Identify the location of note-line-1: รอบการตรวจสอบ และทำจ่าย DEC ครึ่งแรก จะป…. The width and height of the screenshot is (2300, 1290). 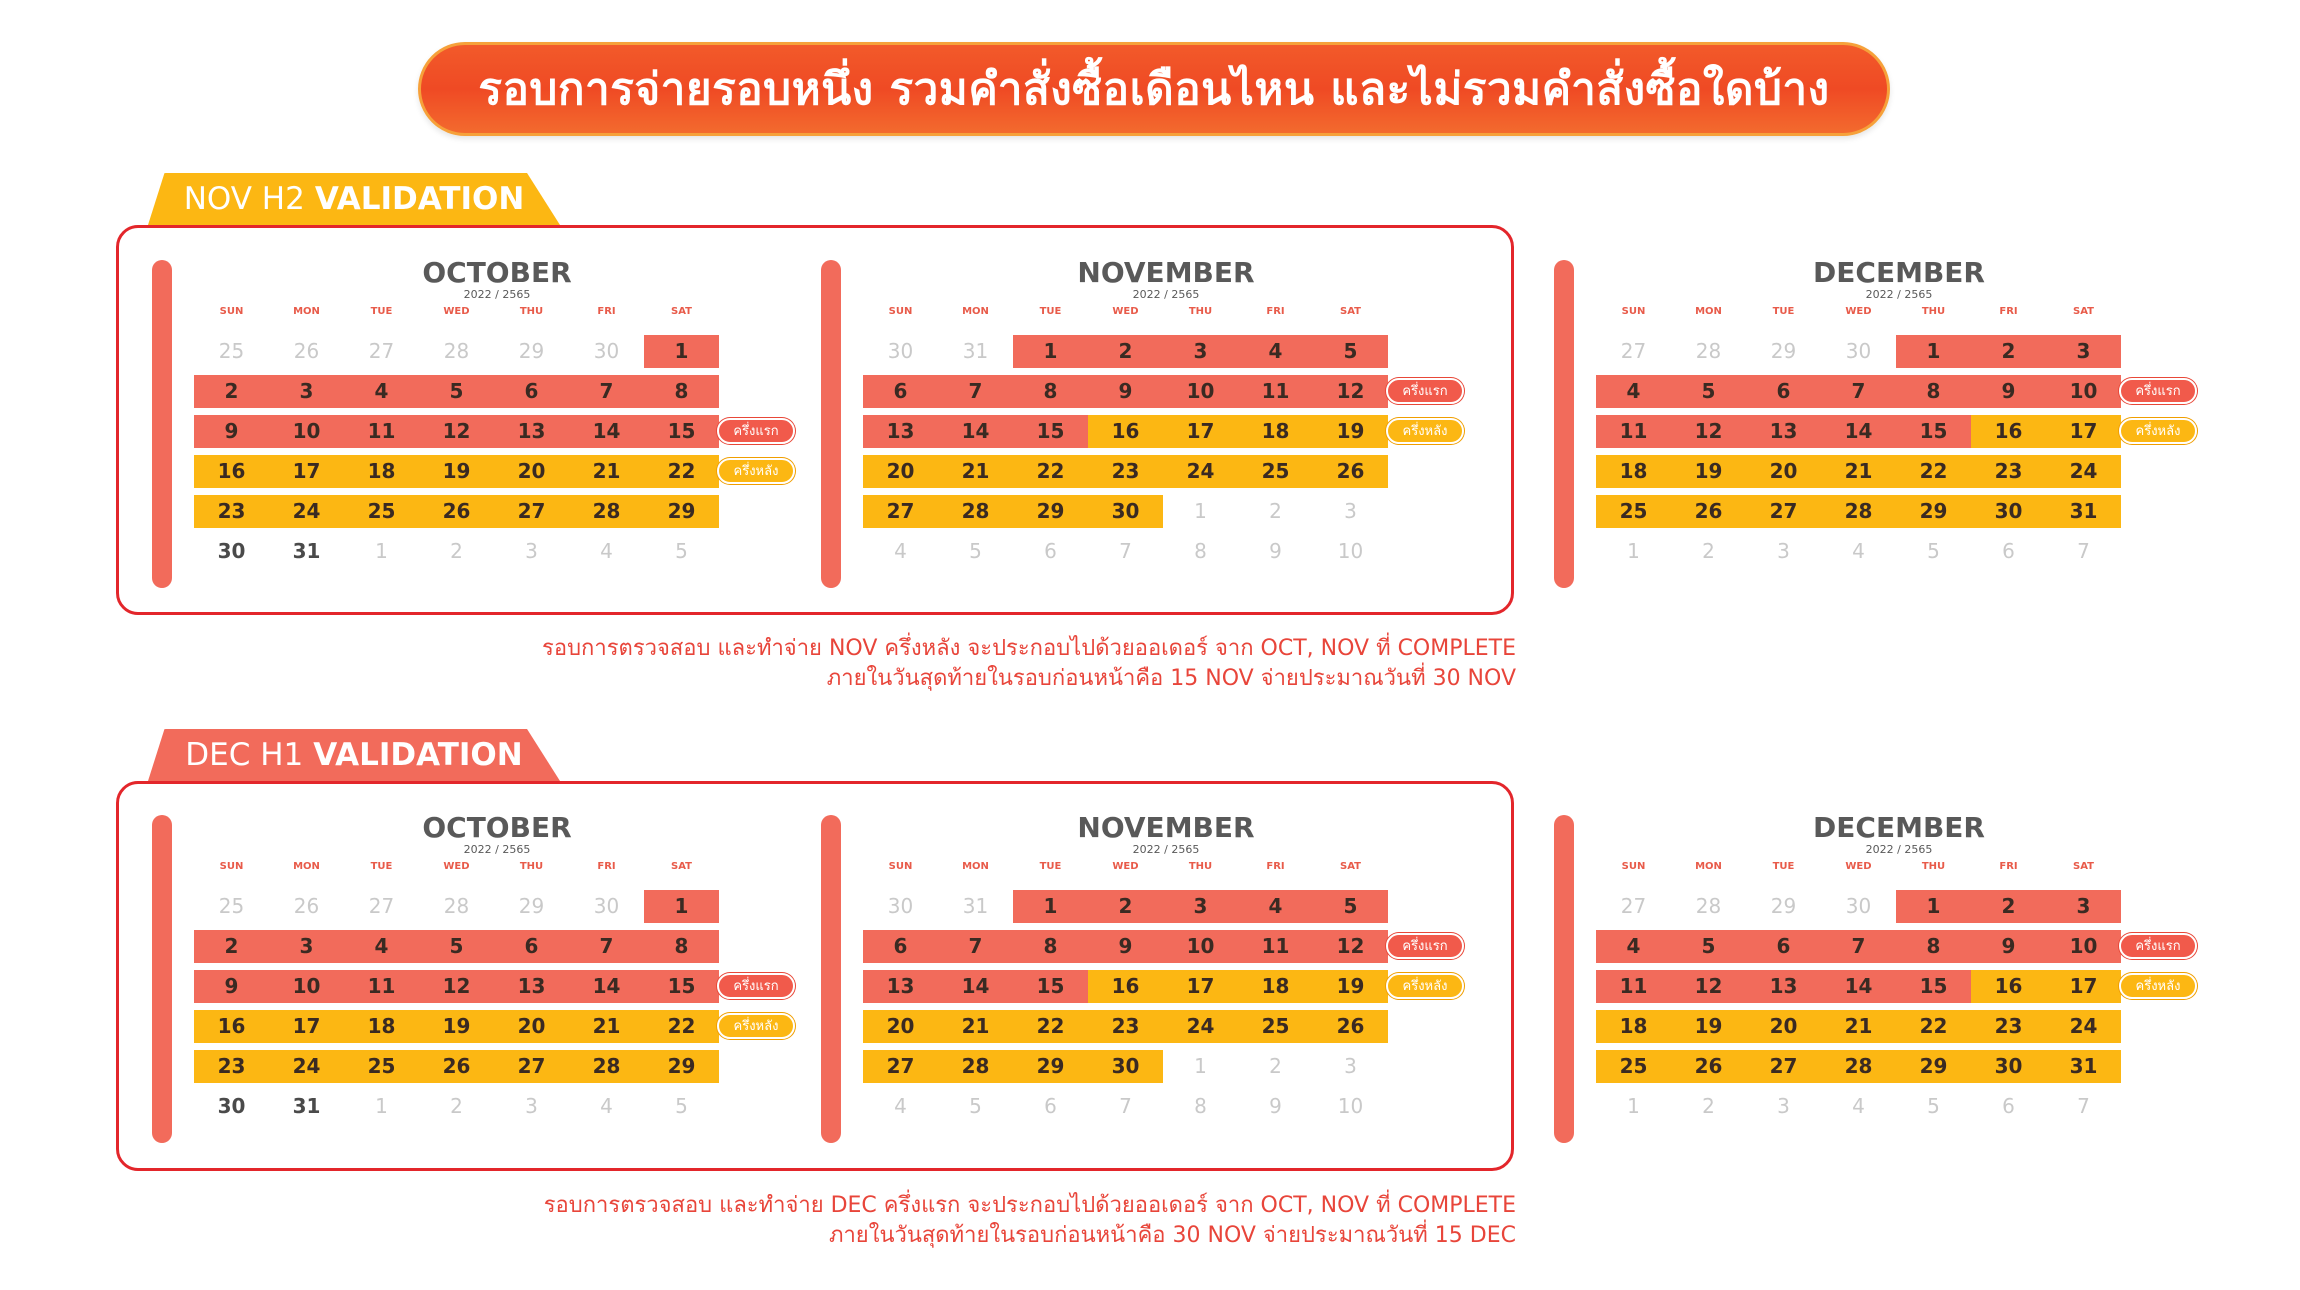
(1029, 1205).